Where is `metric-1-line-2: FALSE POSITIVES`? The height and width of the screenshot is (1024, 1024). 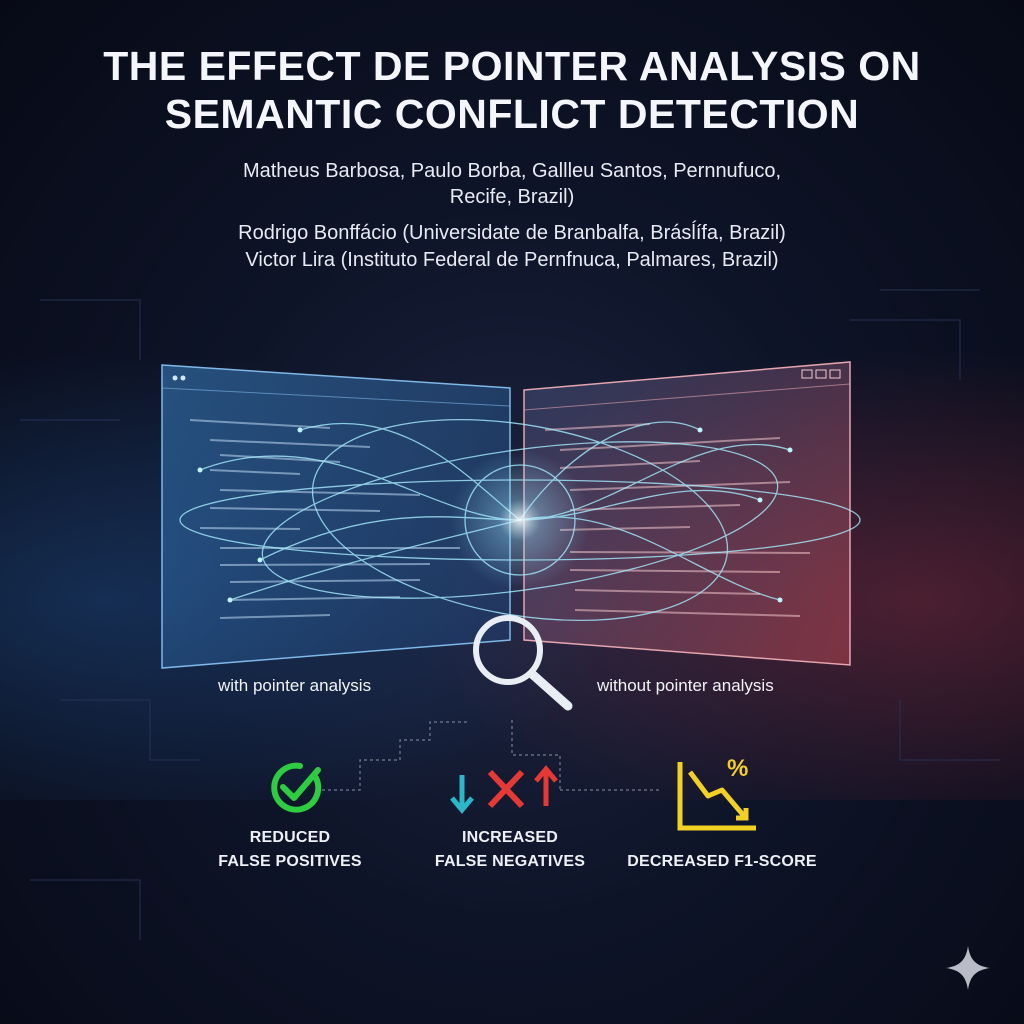
metric-1-line-2: FALSE POSITIVES is located at coordinates (290, 861).